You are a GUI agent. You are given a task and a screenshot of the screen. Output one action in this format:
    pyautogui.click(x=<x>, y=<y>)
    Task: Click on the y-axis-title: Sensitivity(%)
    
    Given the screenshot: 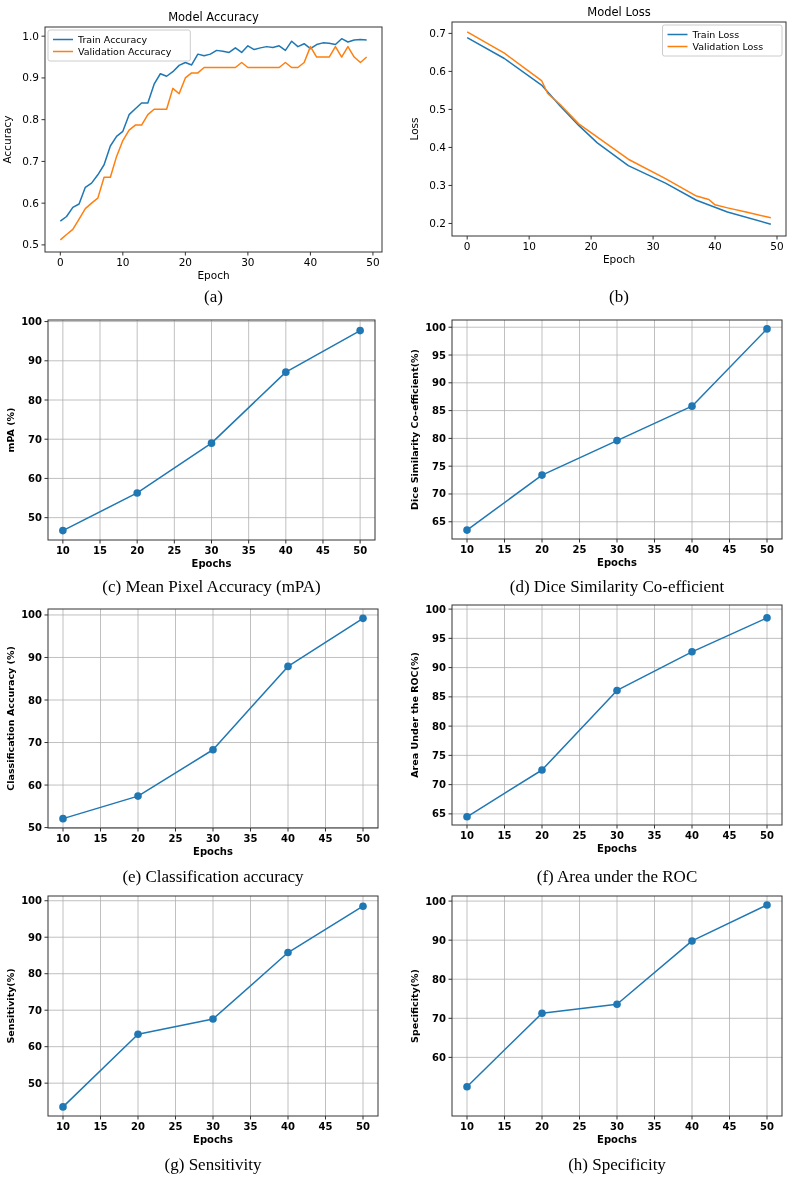 What is the action you would take?
    pyautogui.click(x=10, y=1006)
    